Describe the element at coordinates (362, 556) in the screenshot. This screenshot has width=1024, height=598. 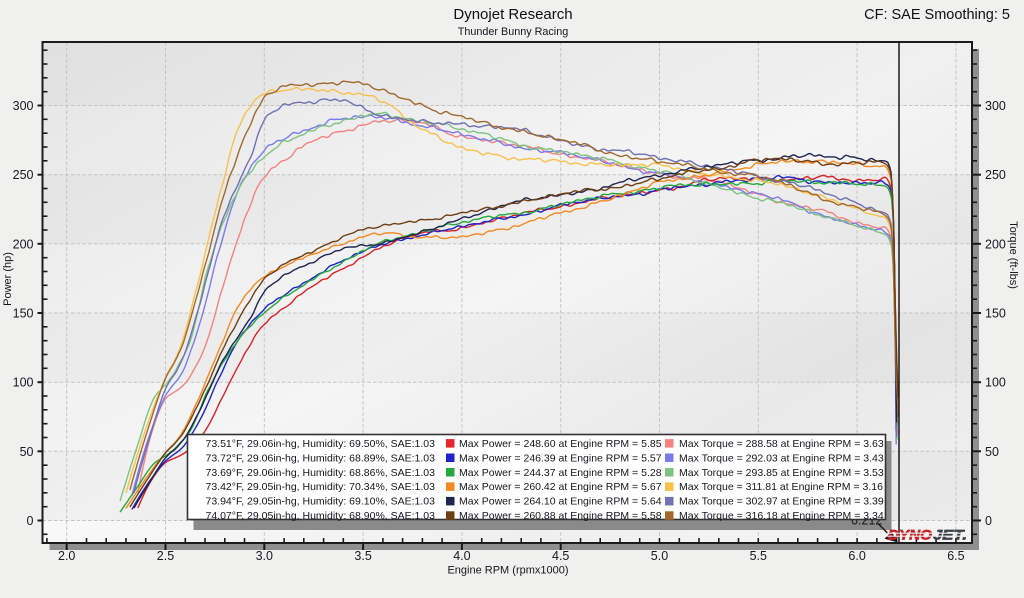
I see `svg-text: 3.5` at that location.